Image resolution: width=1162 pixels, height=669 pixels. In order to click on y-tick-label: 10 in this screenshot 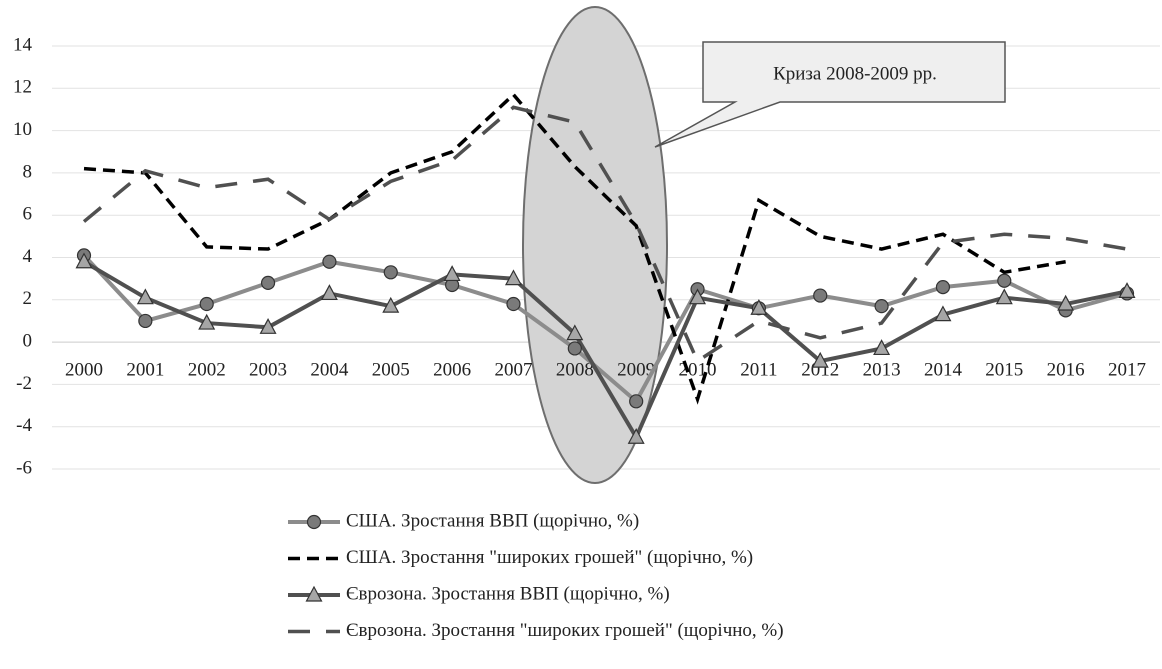, I will do `click(22, 129)`.